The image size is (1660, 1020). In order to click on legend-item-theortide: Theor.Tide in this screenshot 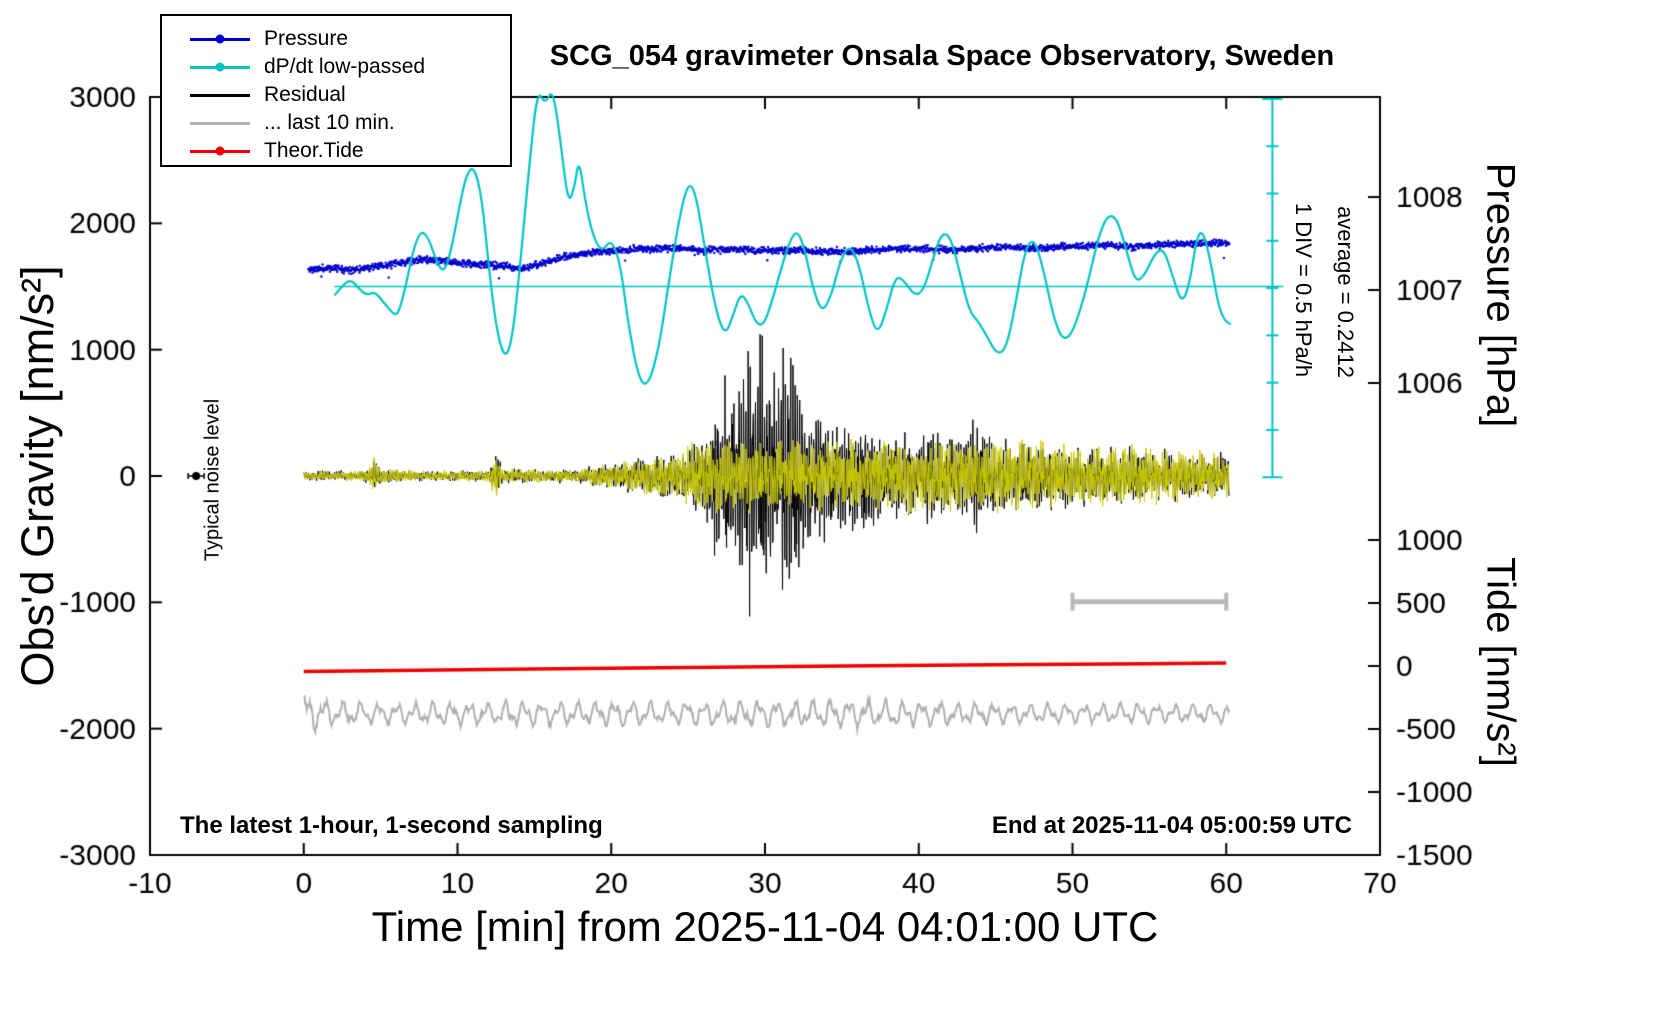, I will do `click(336, 151)`.